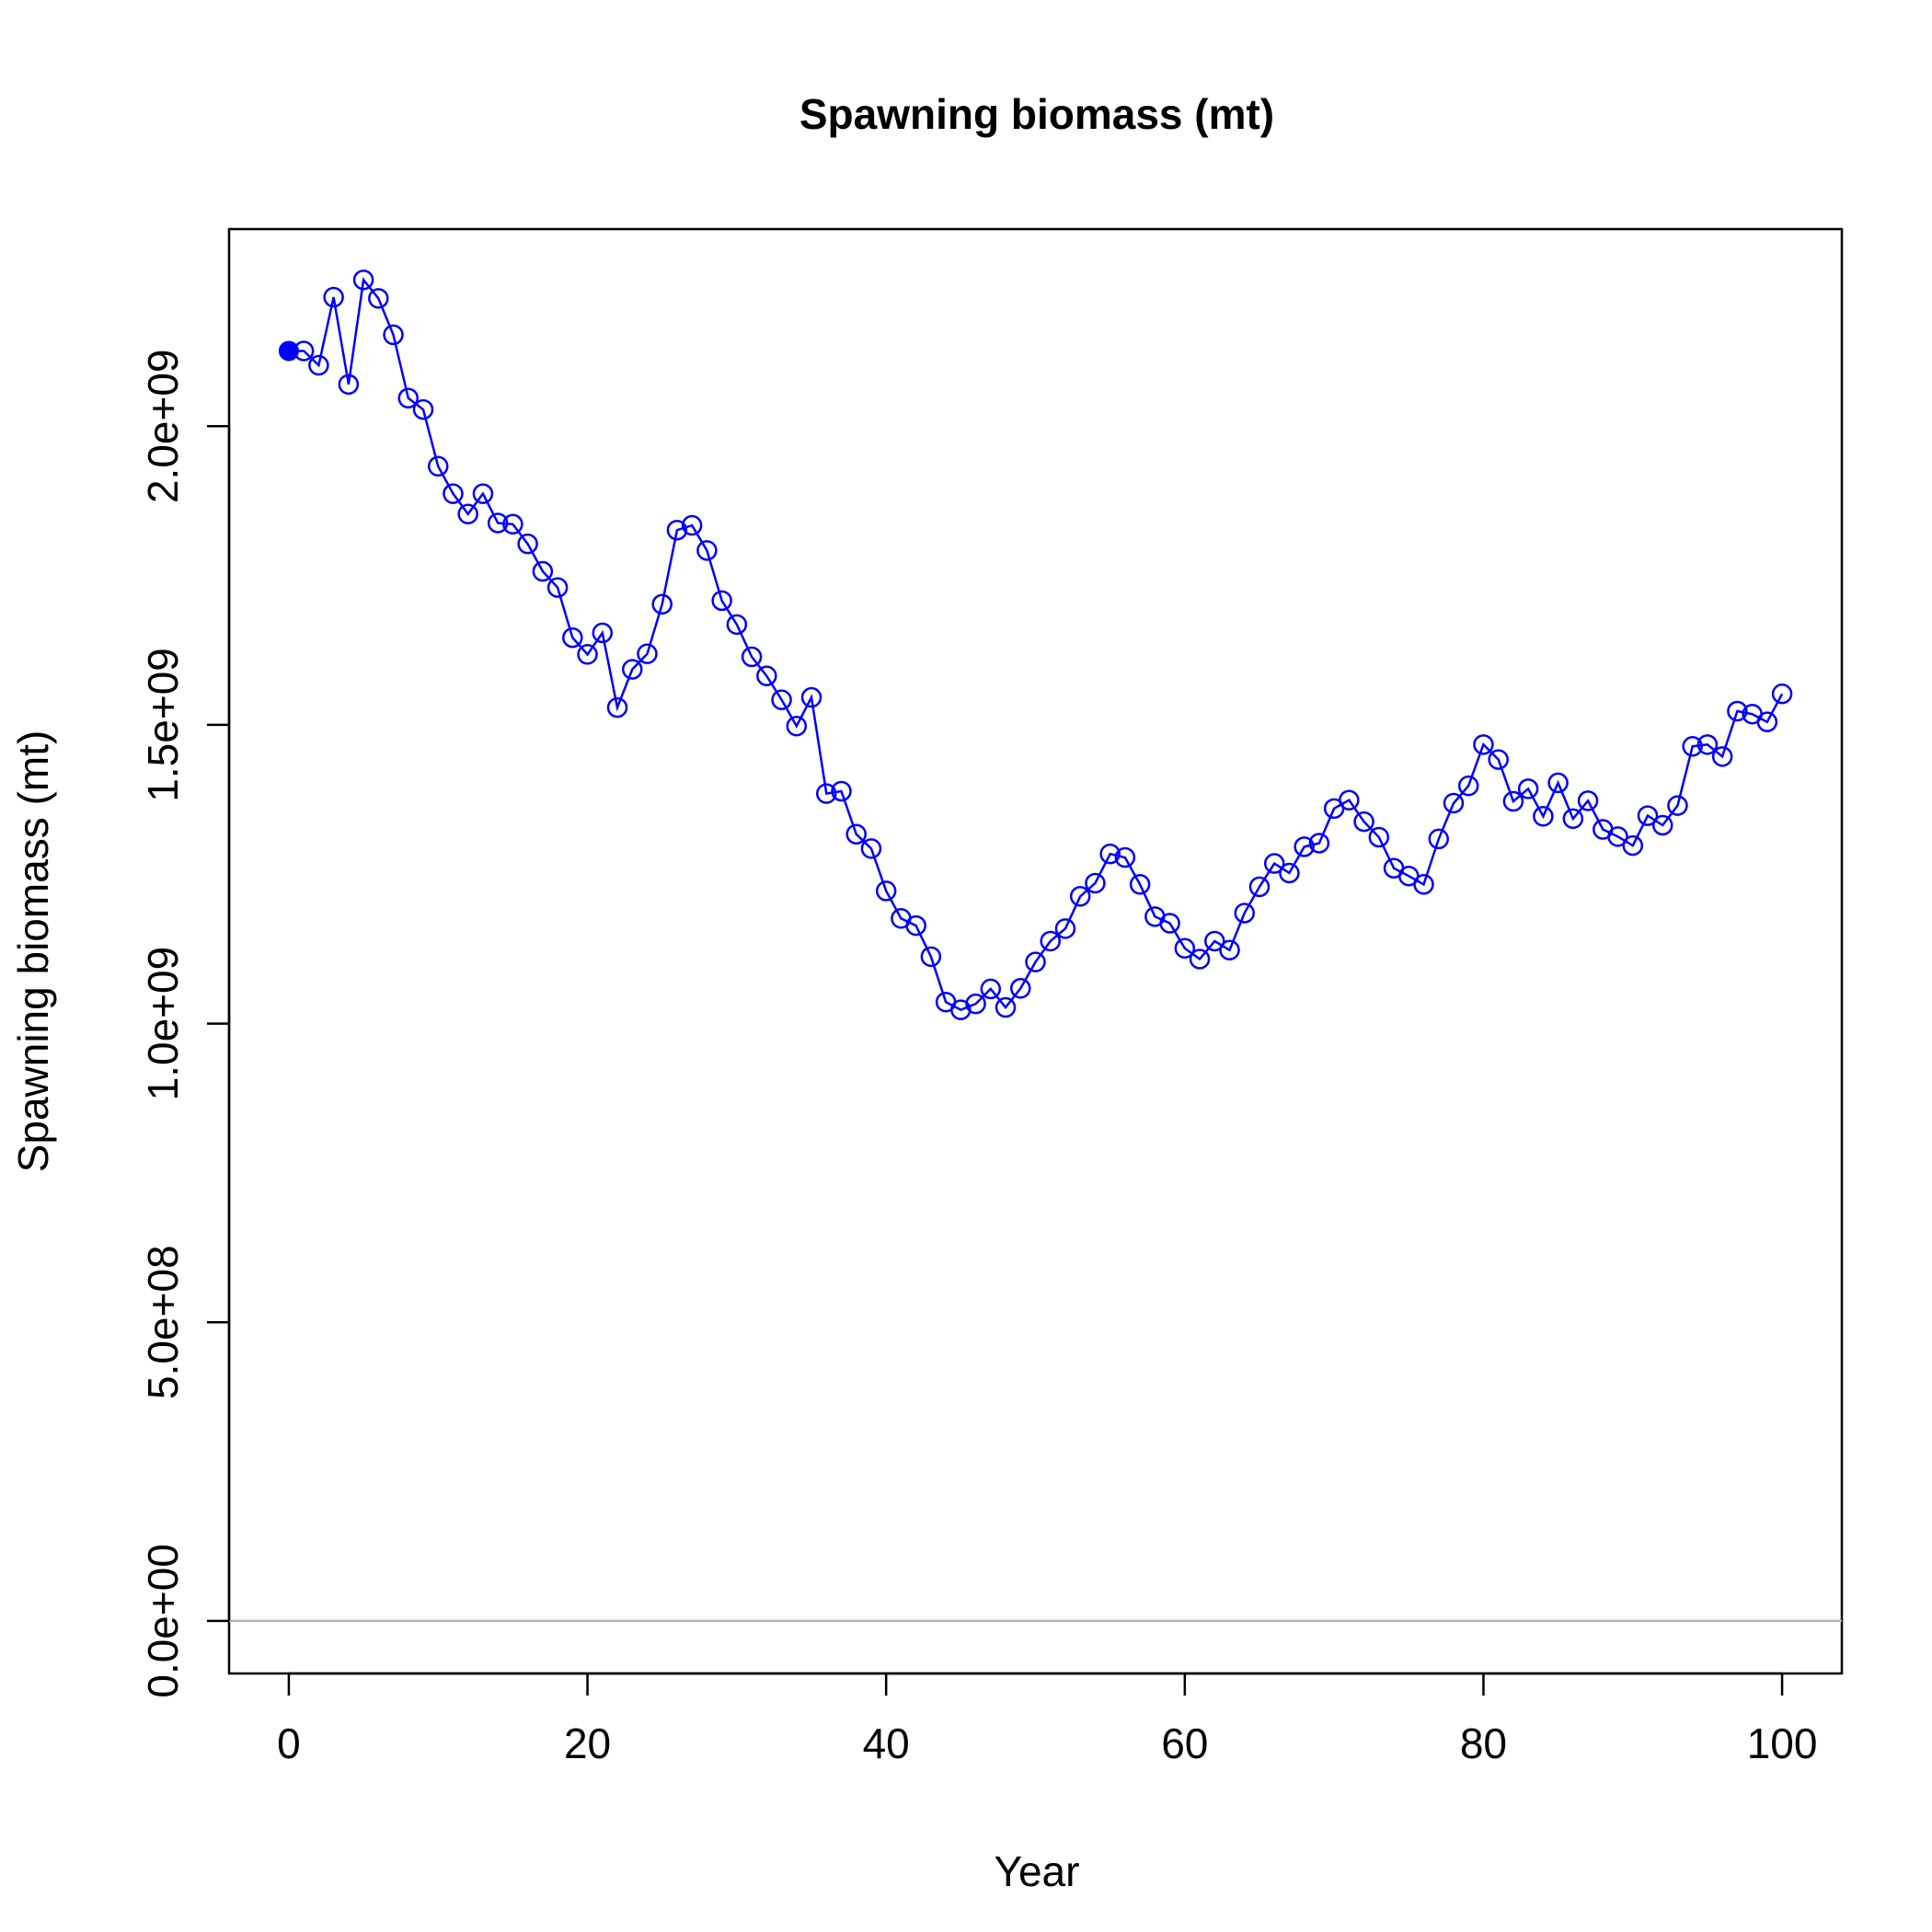  What do you see at coordinates (1782, 1743) in the screenshot?
I see `x-tick-label: 100` at bounding box center [1782, 1743].